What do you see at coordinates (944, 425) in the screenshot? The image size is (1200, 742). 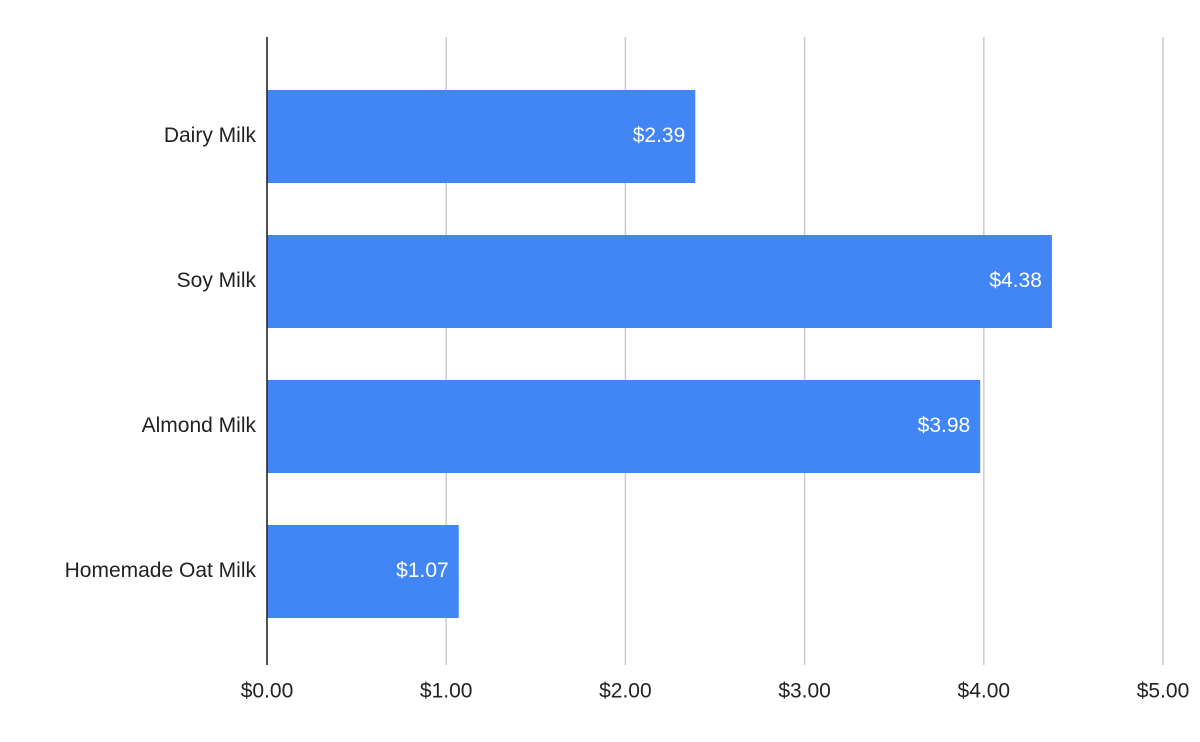 I see `value-label: $3.98` at bounding box center [944, 425].